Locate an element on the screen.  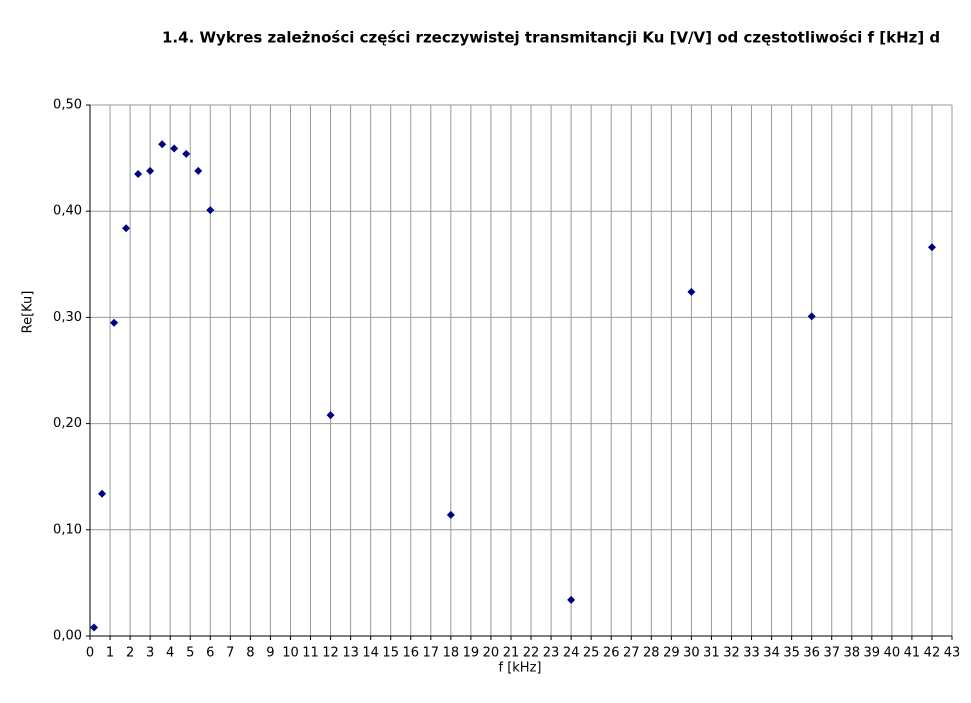
x-tick-label: 24 is located at coordinates (571, 653).